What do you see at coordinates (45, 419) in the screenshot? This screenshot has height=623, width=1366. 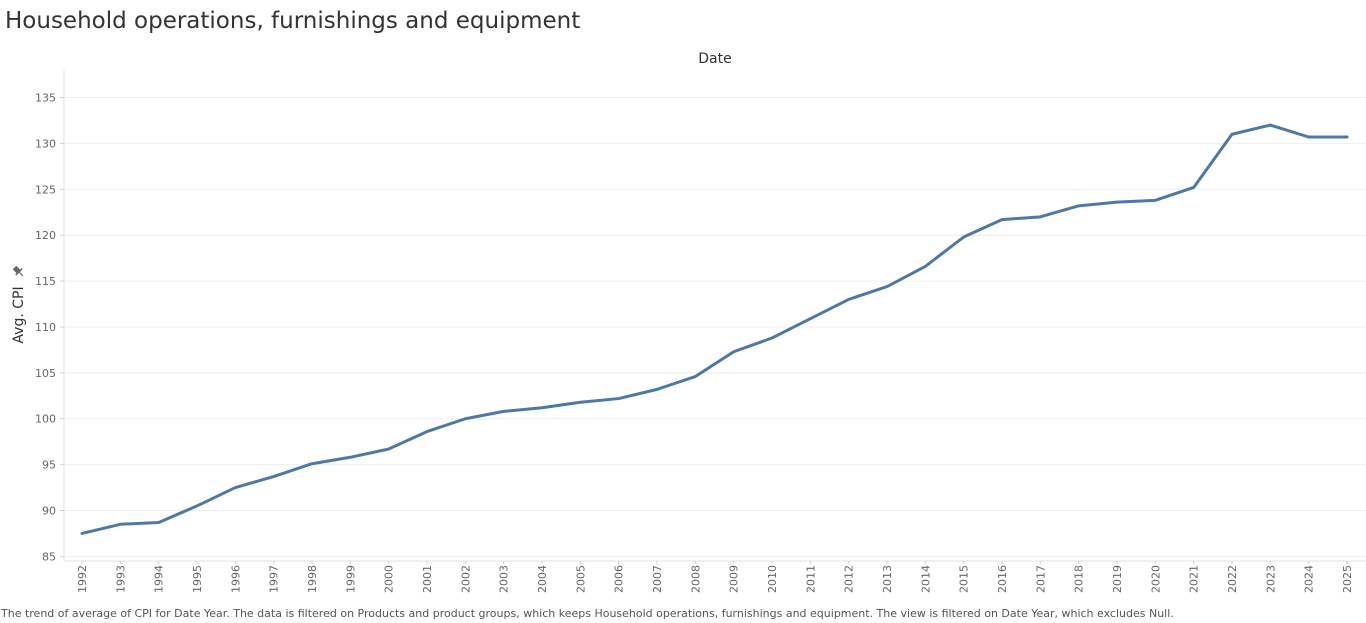 I see `y-tick-label: 100` at bounding box center [45, 419].